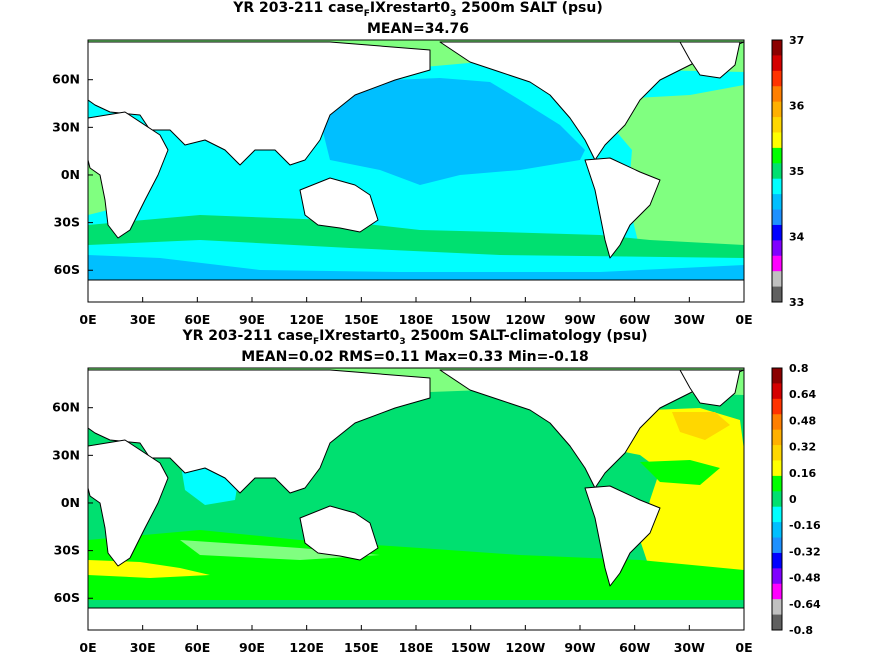  What do you see at coordinates (128, 175) in the screenshot?
I see `panel-salinity-africa` at bounding box center [128, 175].